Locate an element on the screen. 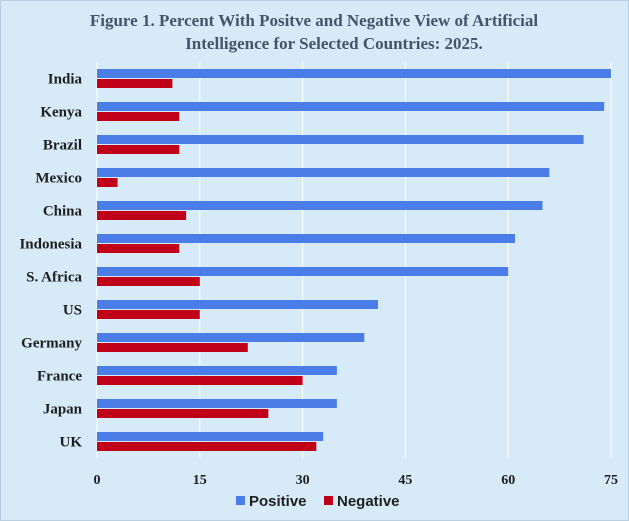 The width and height of the screenshot is (629, 521). x-tick-label: 45 is located at coordinates (405, 480).